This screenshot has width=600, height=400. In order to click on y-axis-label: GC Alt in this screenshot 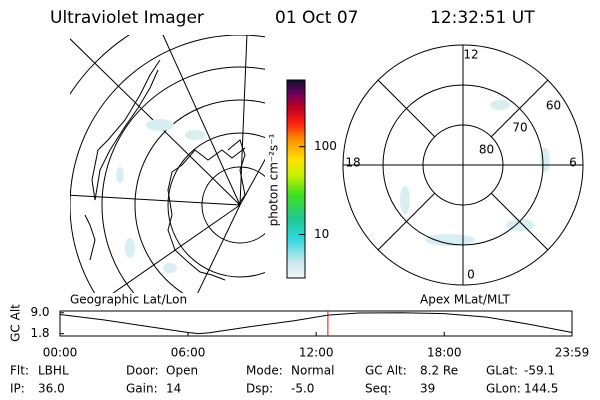, I will do `click(16, 323)`.